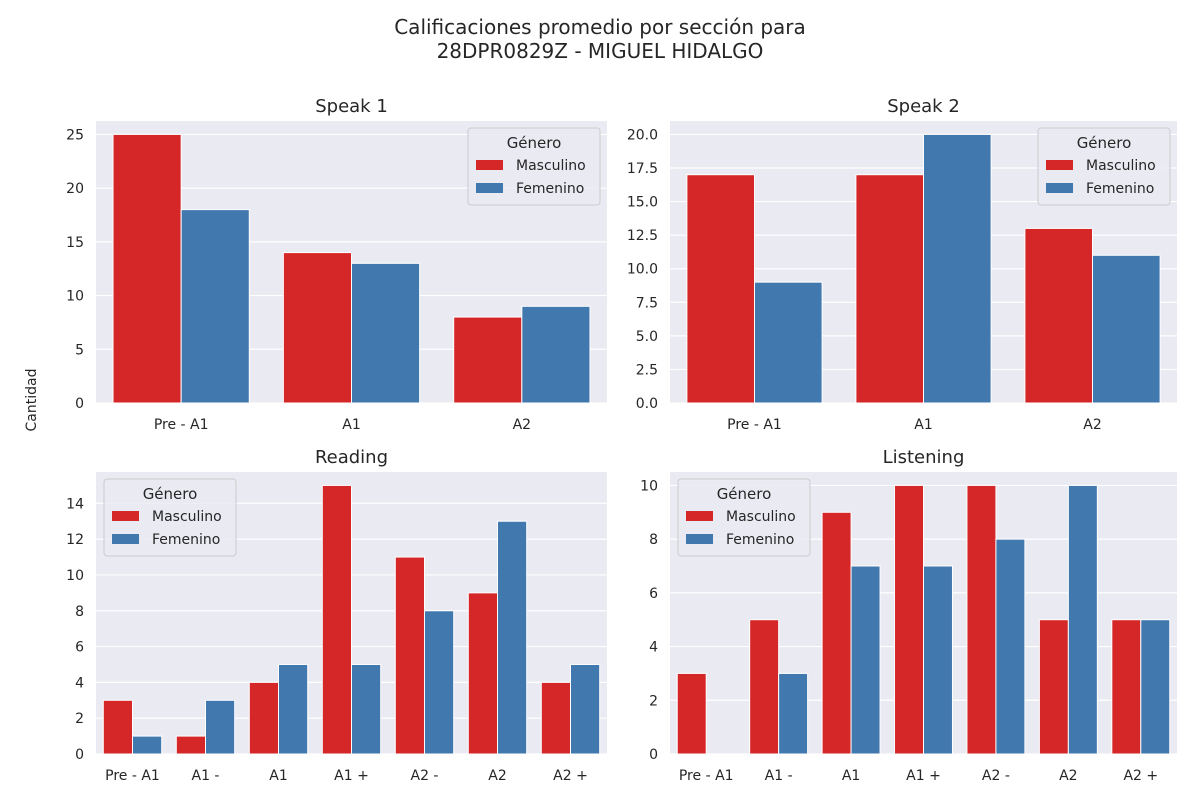 Image resolution: width=1200 pixels, height=800 pixels. What do you see at coordinates (647, 370) in the screenshot?
I see `y-tick-label: 2.5` at bounding box center [647, 370].